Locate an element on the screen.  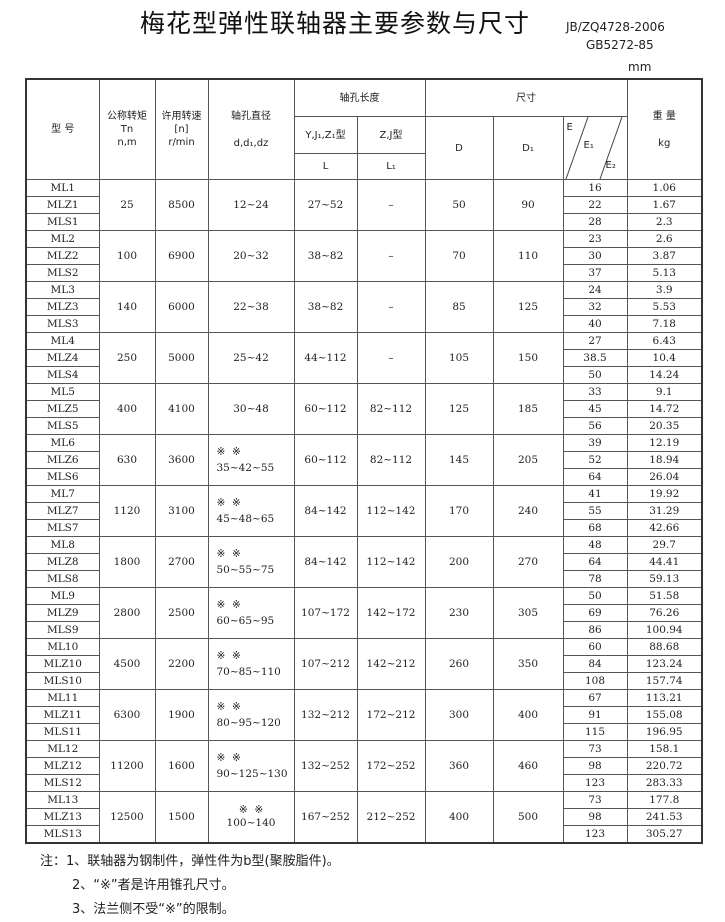
bore-length-L-cell: 60~112 is located at coordinates (325, 409).